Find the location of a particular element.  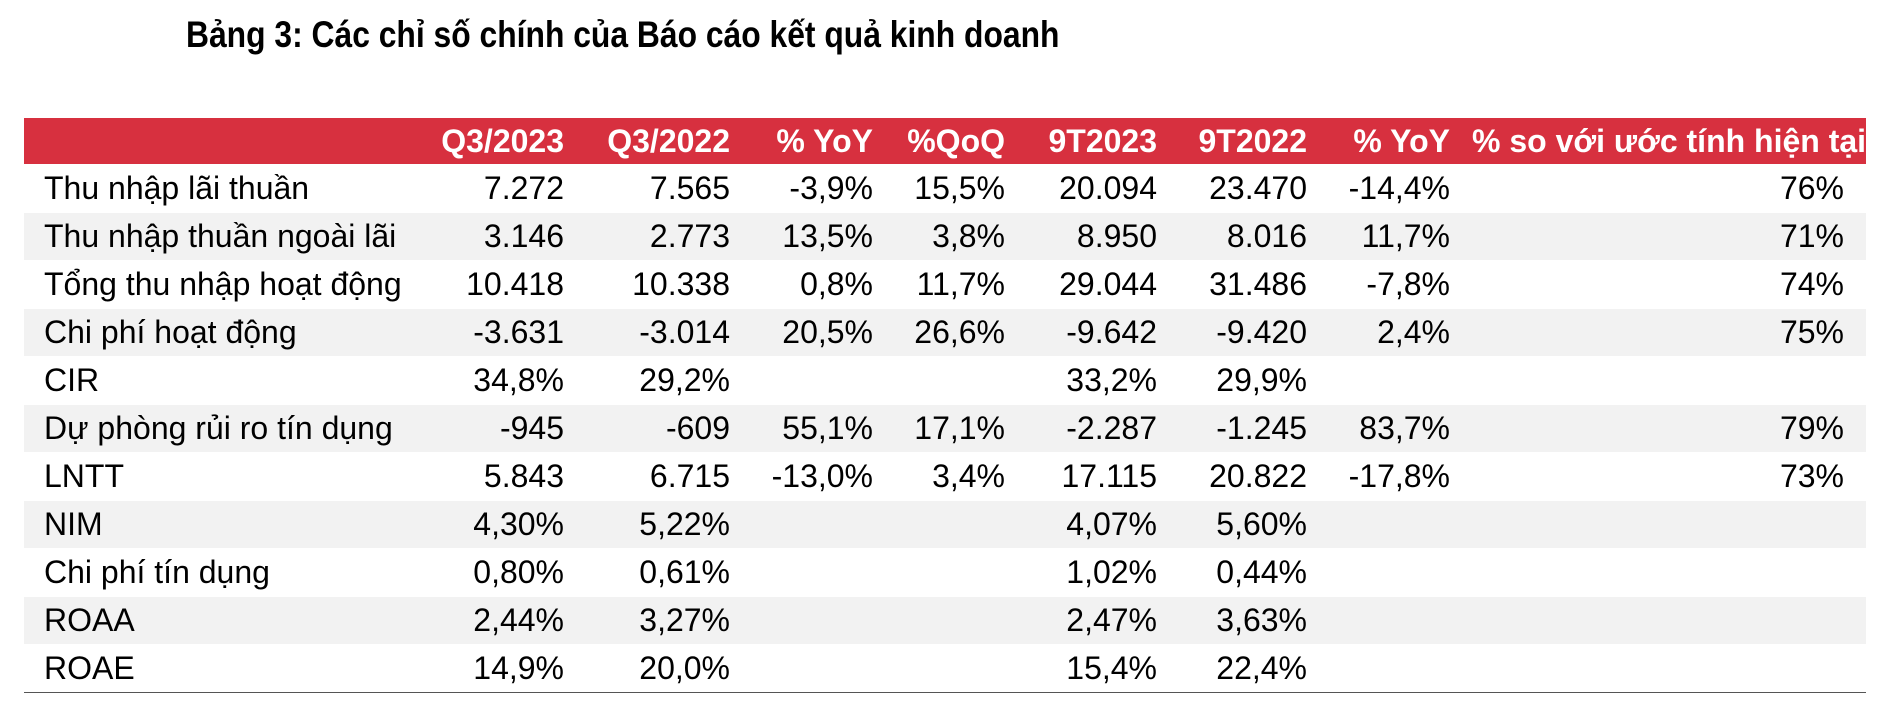

row-label: ROAE is located at coordinates (199, 668).